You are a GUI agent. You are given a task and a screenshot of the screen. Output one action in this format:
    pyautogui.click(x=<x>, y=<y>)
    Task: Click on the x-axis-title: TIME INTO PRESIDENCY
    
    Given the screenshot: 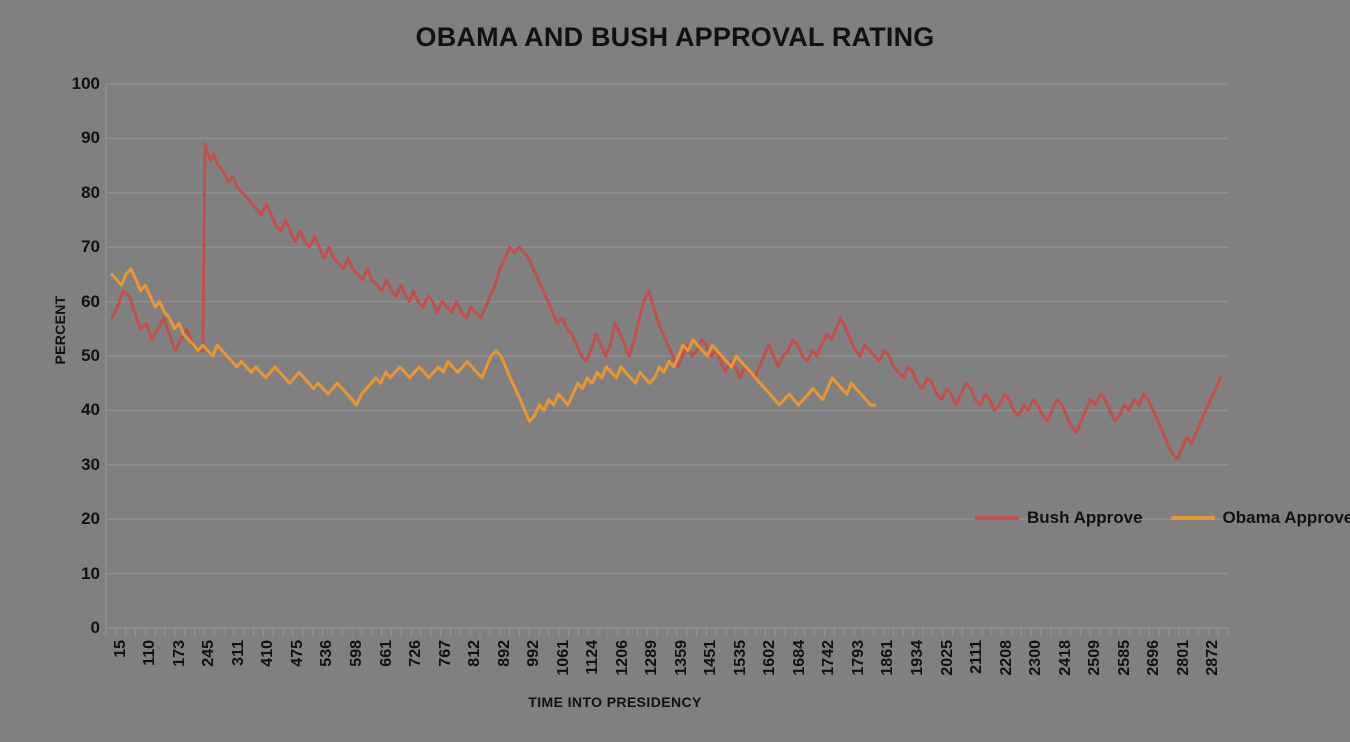 What is the action you would take?
    pyautogui.click(x=615, y=702)
    